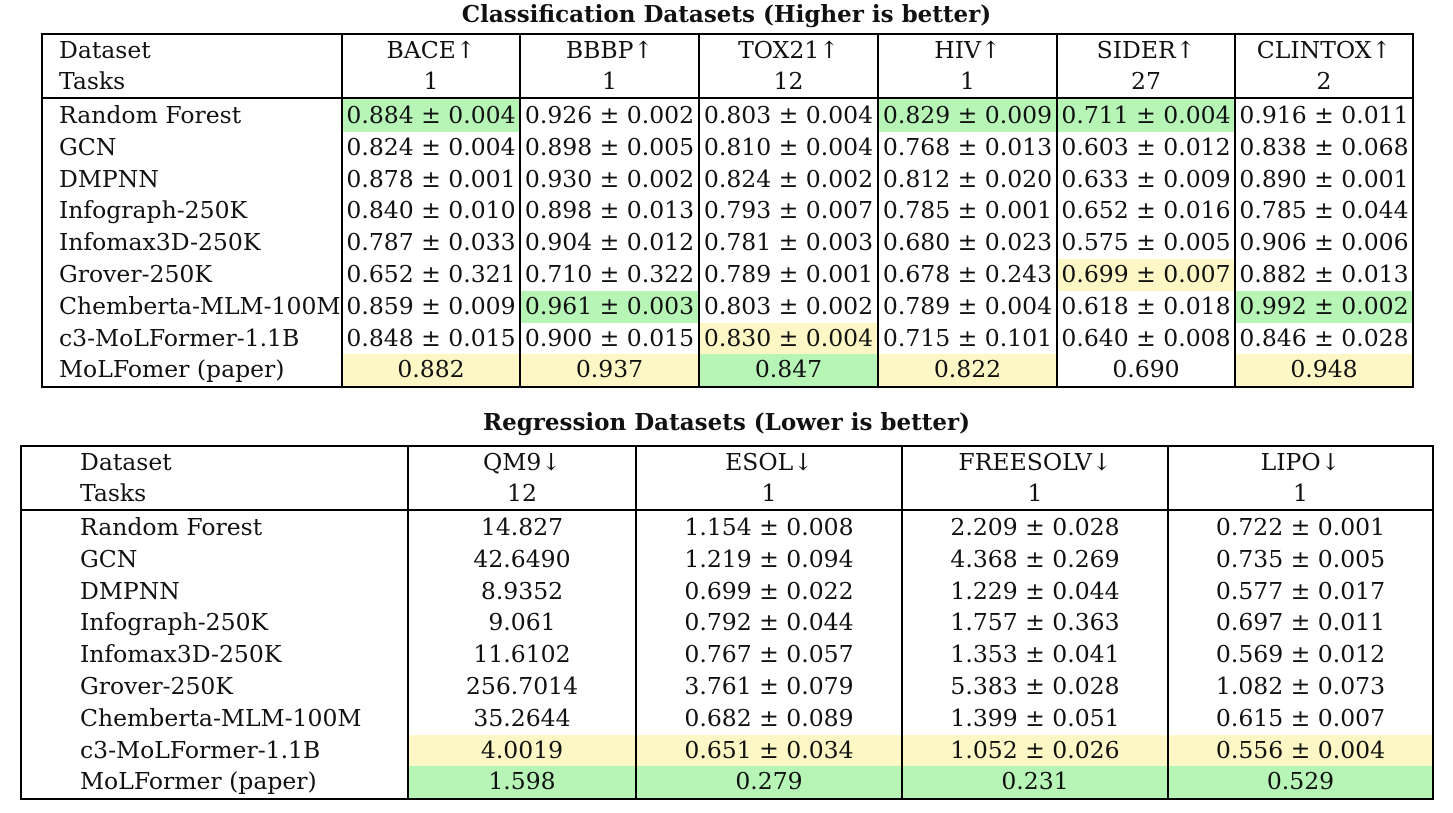 This screenshot has height=813, width=1453. What do you see at coordinates (521, 750) in the screenshot?
I see `result-cell: 4.0019` at bounding box center [521, 750].